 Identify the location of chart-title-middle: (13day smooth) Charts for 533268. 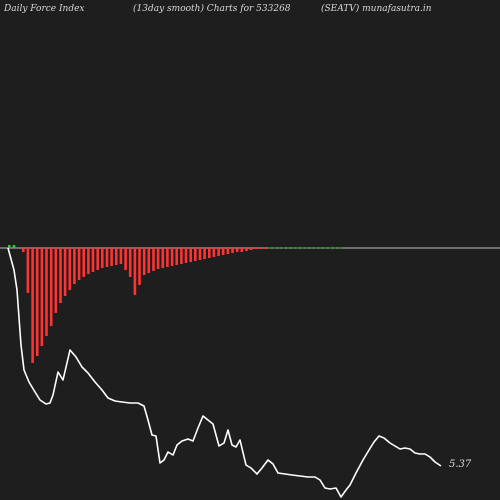
(212, 9).